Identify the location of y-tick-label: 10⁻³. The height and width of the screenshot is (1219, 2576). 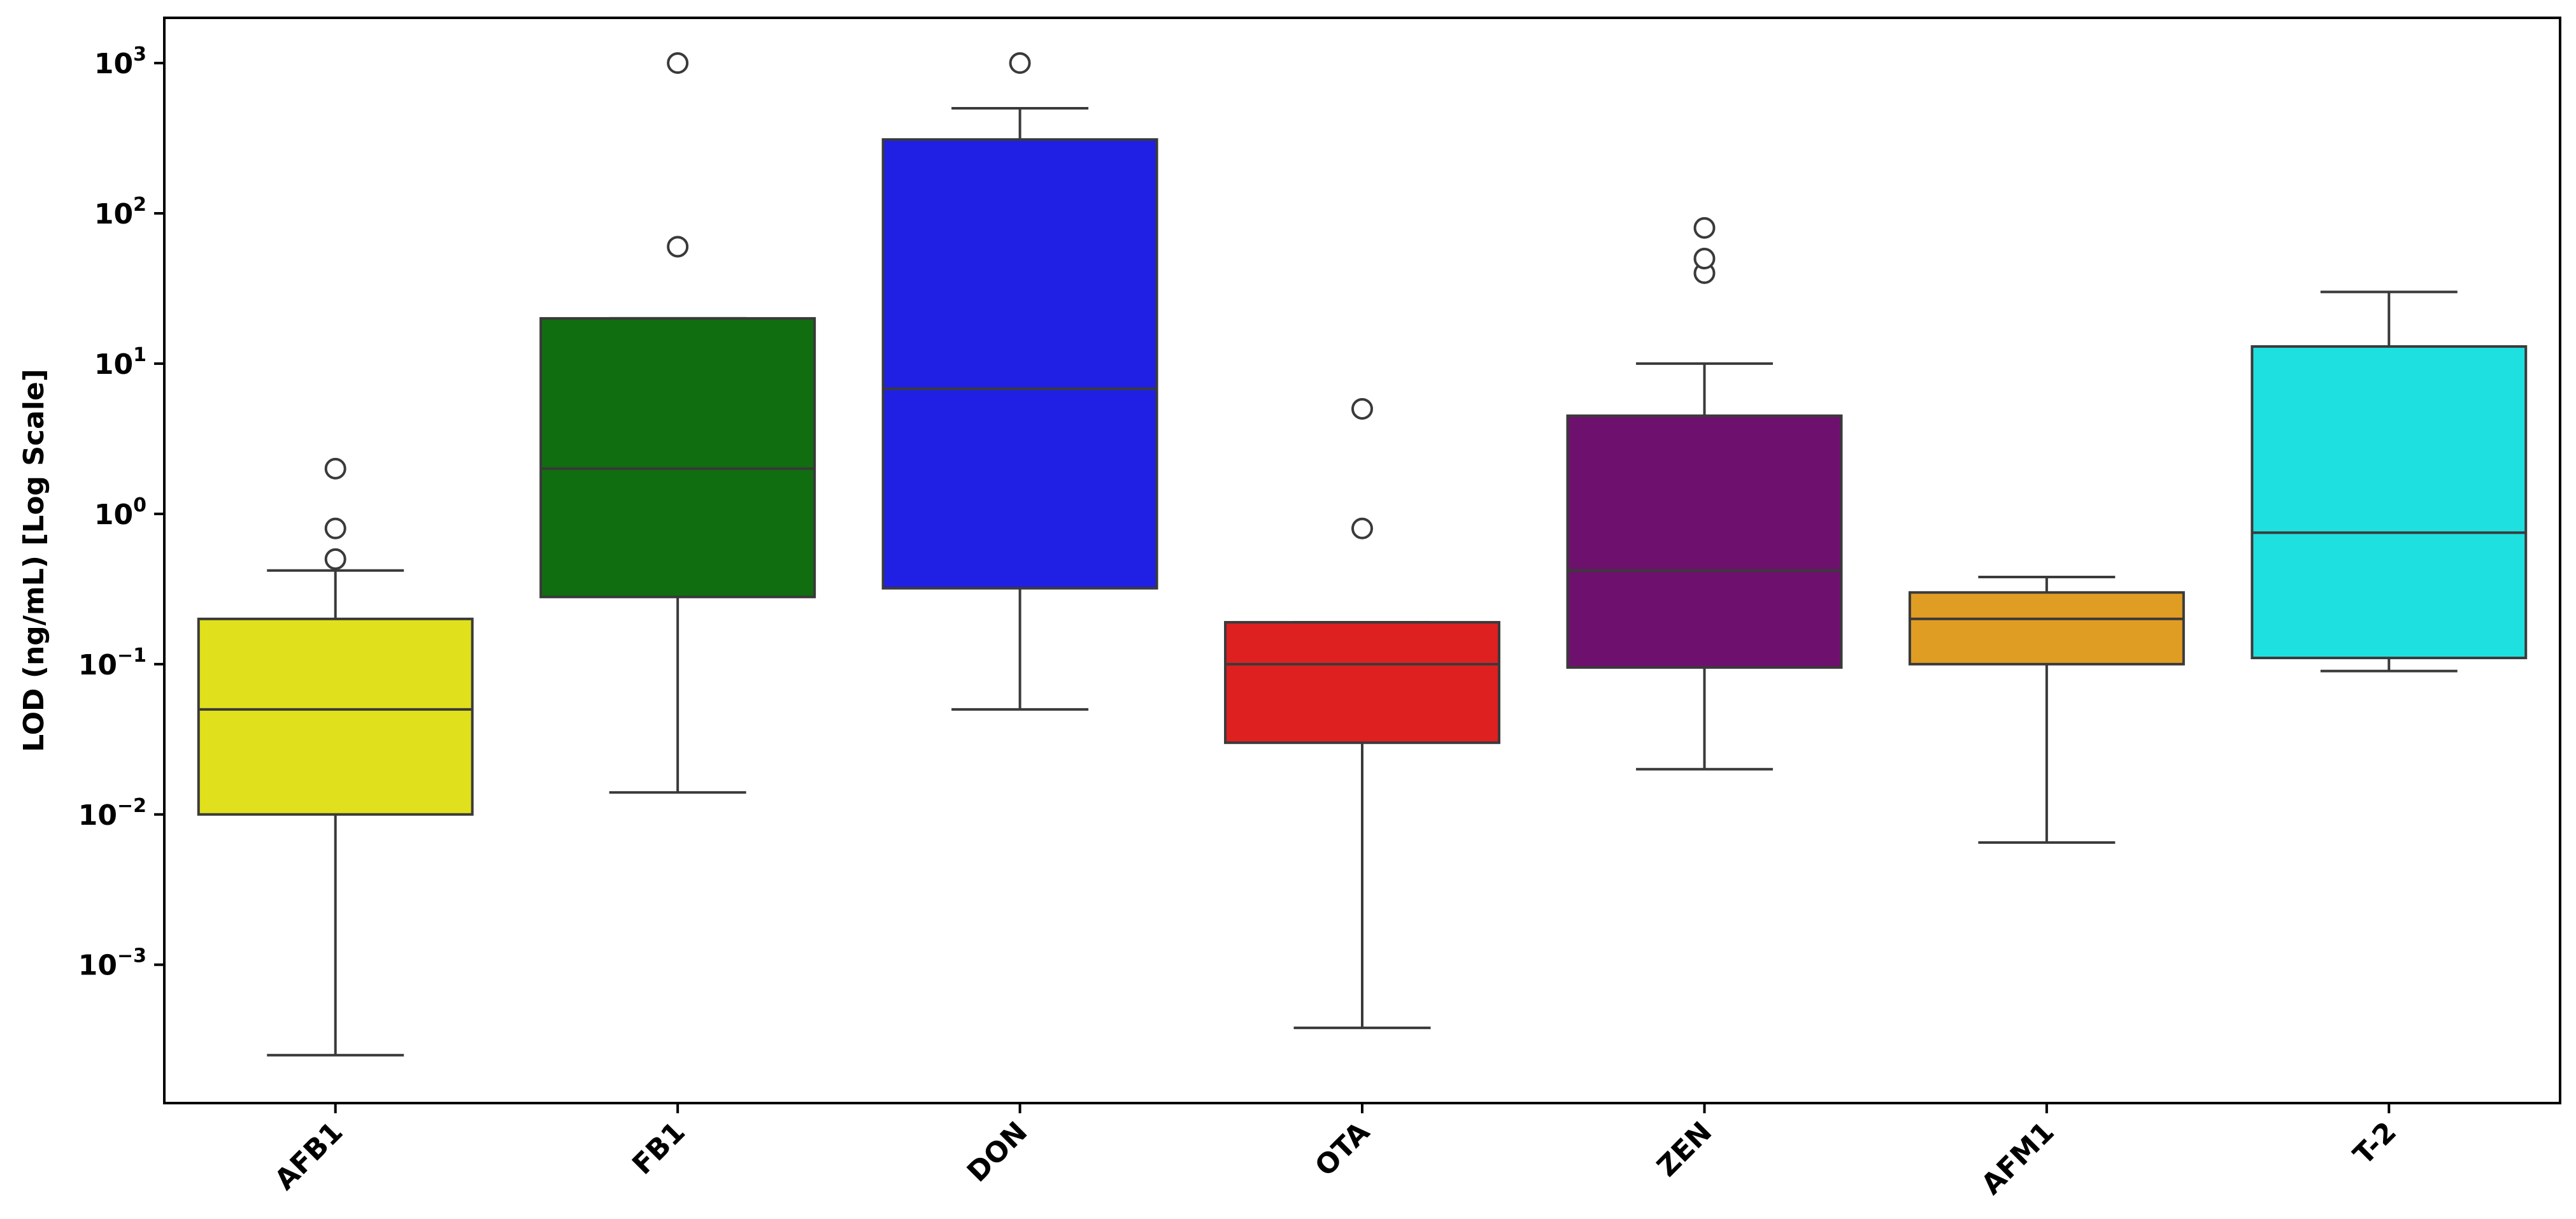
(112, 963).